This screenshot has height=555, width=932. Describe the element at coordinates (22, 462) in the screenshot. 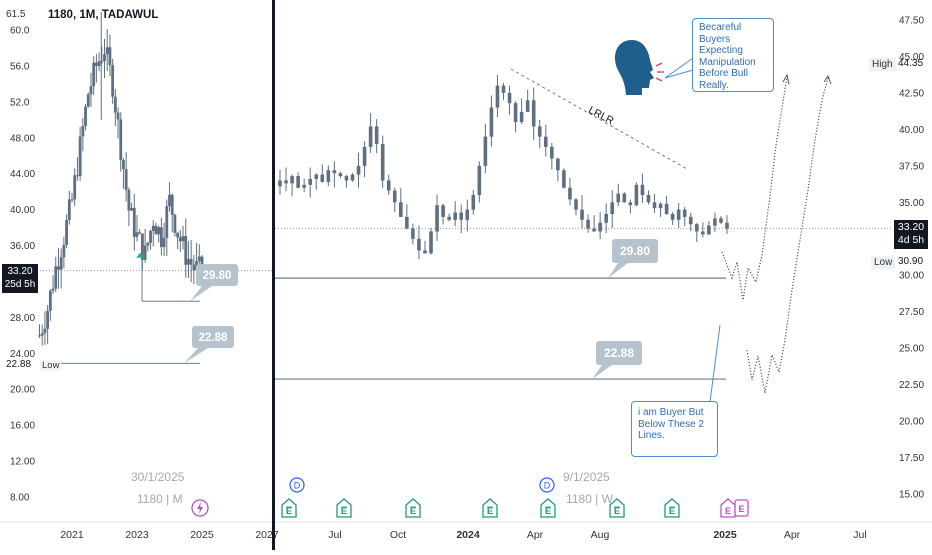

I see `left-y-tick-label: 12.00` at that location.